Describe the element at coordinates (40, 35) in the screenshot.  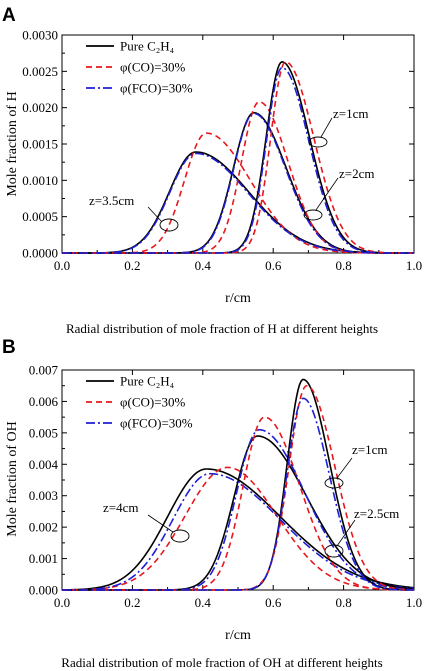
I see `y-tick-label: 0.0030` at that location.